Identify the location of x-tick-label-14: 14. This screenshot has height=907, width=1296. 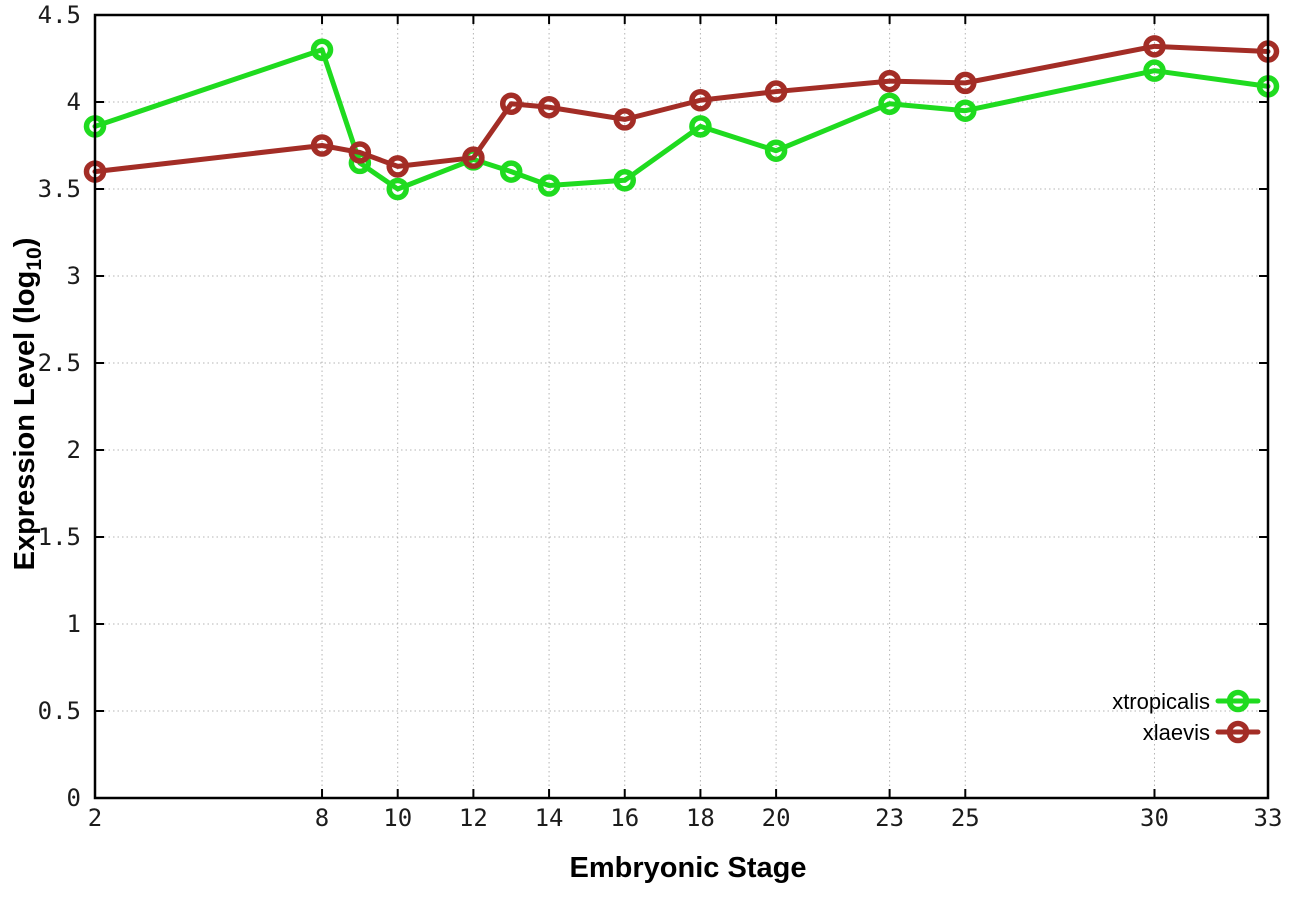
(549, 818).